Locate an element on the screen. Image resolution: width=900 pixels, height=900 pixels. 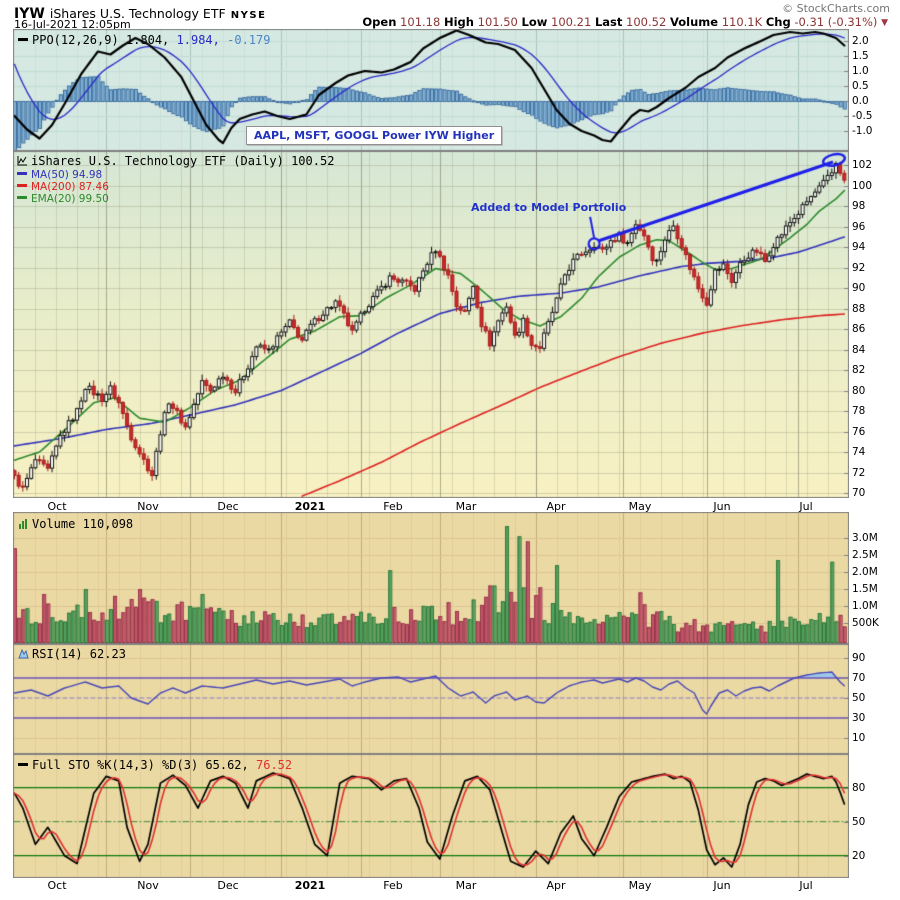
y-axis-tick-label: 88 is located at coordinates (859, 308).